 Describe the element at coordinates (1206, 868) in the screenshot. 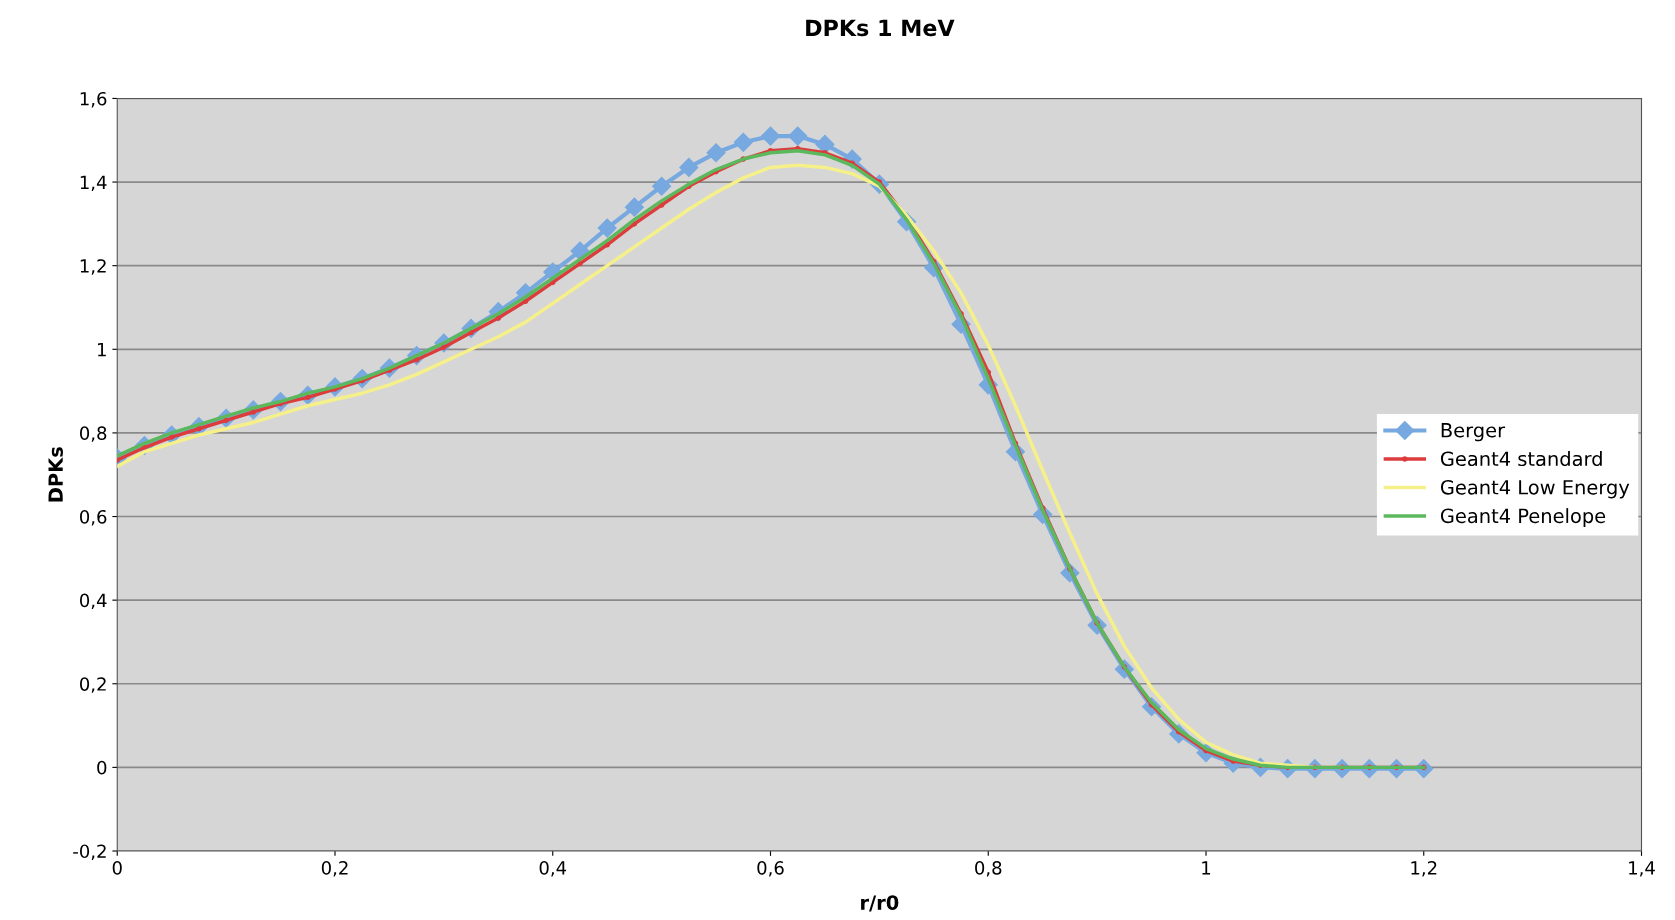

I see `x-tick-label: 1` at that location.